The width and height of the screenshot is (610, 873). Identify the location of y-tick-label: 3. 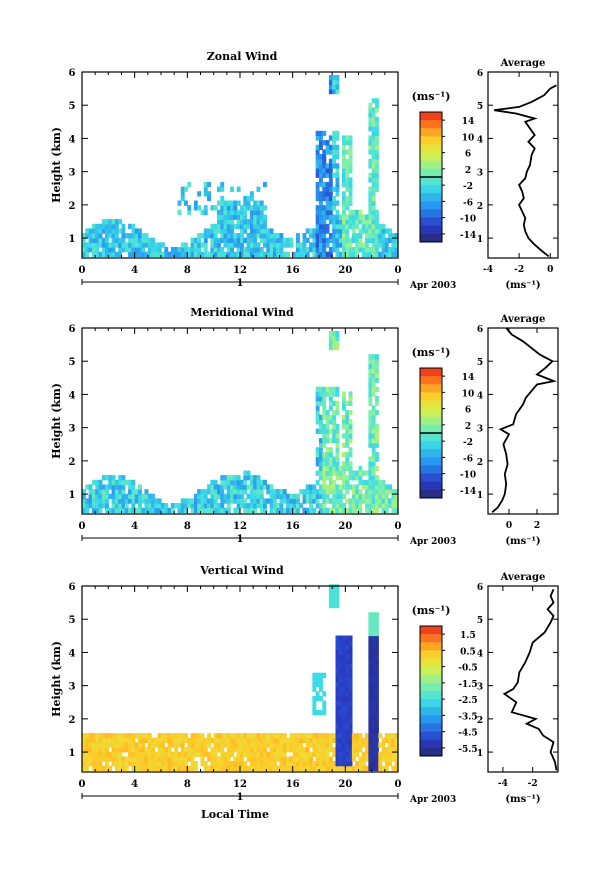
(72, 173).